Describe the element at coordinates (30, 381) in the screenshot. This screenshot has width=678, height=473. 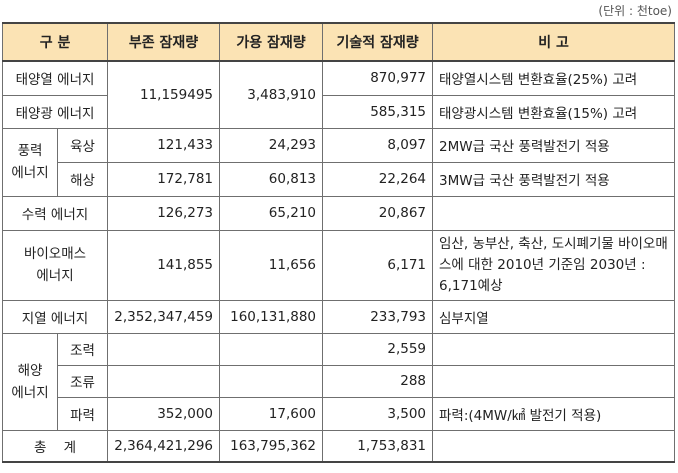
I see `ocean-group-label: 해양 에너지` at that location.